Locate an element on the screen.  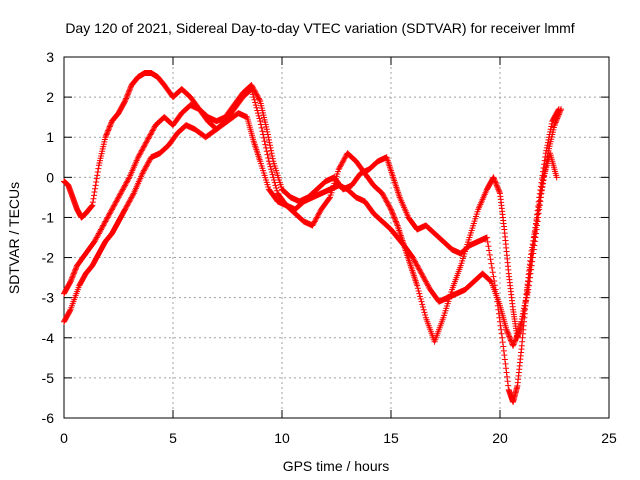
y-tick-label: -4 is located at coordinates (48, 338).